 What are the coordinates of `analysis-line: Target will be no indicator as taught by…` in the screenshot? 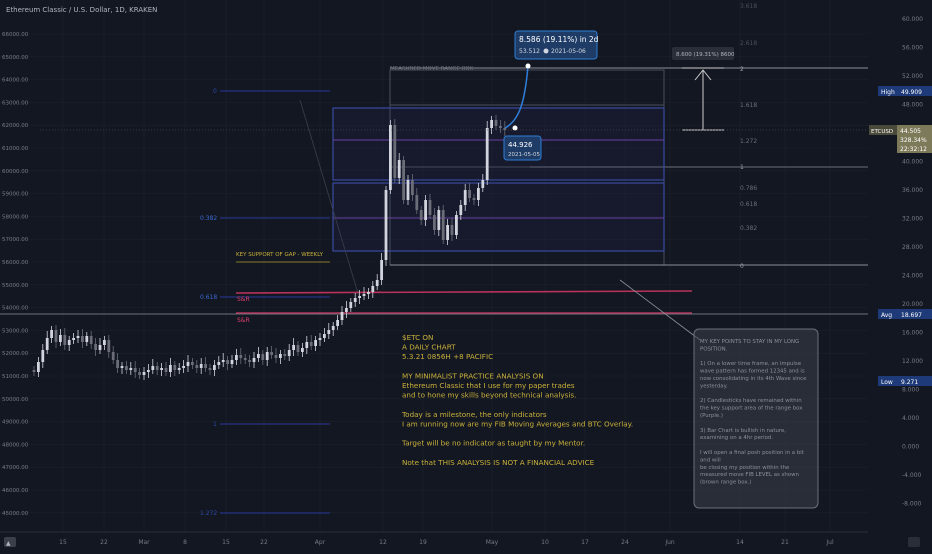 It's located at (493, 443).